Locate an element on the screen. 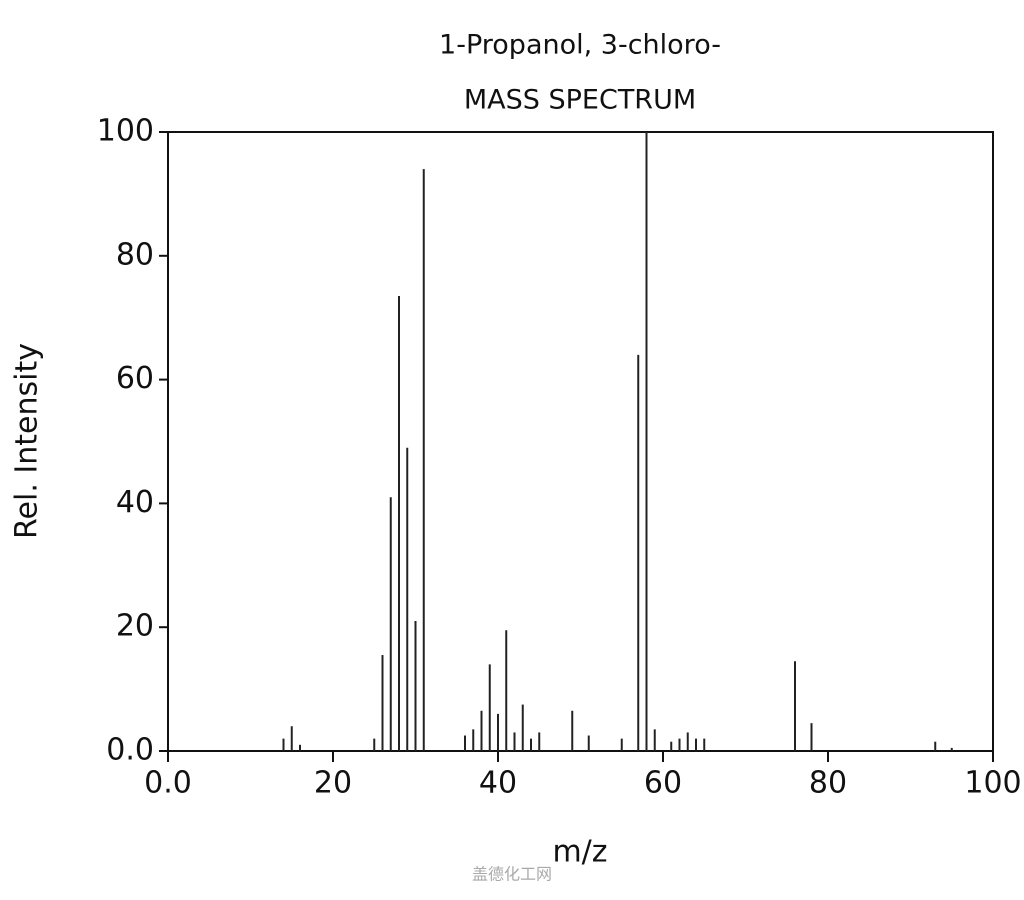 This screenshot has width=1024, height=900. x-tick-label: 40 is located at coordinates (498, 783).